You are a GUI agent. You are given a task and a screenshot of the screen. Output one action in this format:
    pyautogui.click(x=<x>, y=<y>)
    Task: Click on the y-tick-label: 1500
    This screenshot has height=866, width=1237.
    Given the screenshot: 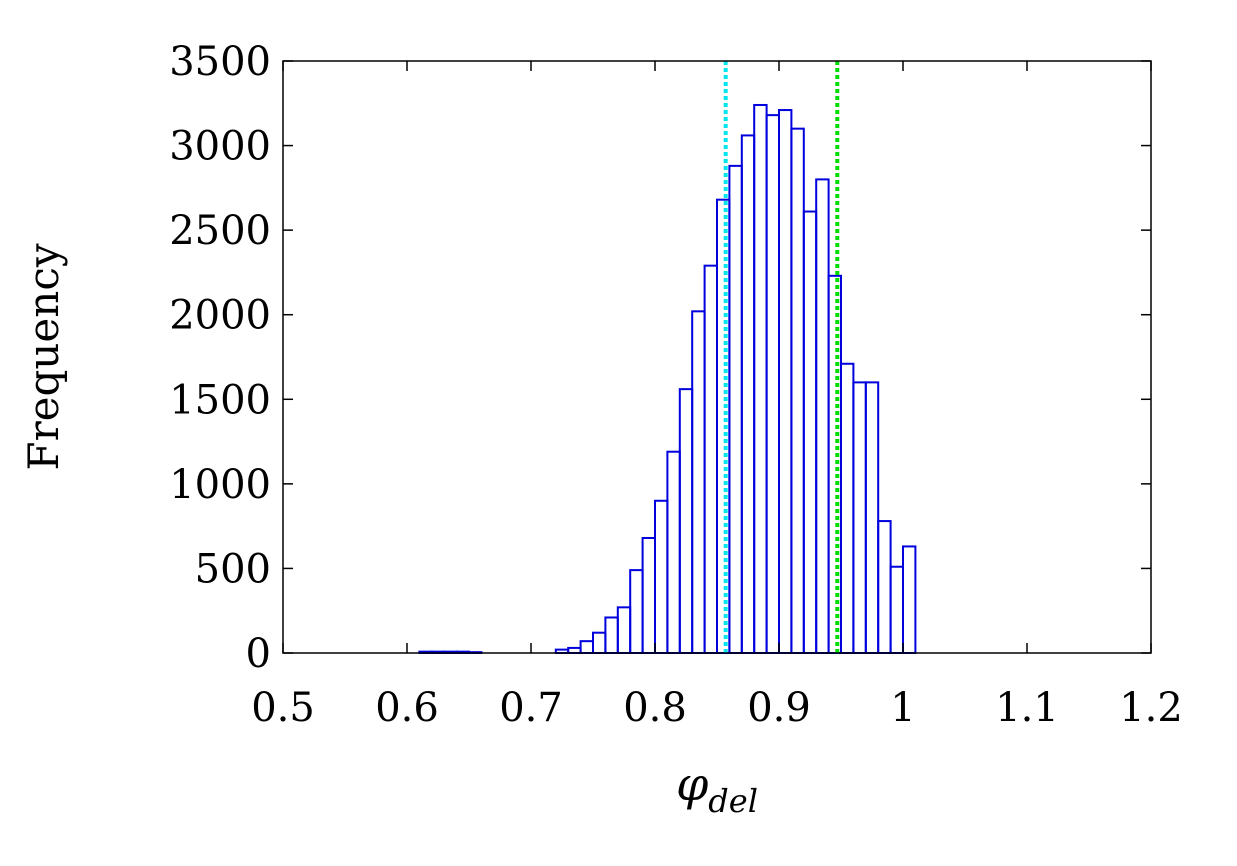 What is the action you would take?
    pyautogui.click(x=220, y=400)
    